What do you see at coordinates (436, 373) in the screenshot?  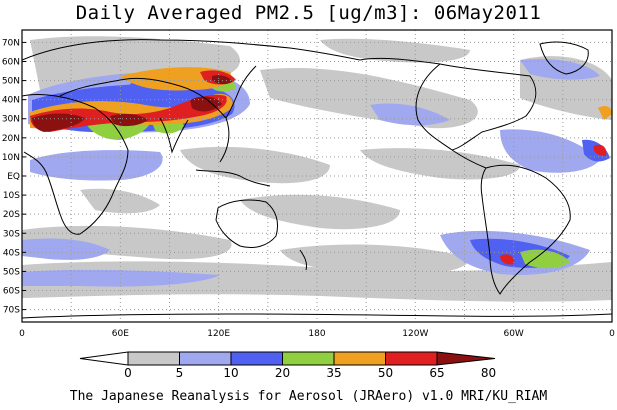 I see `colorbar-label: 65` at bounding box center [436, 373].